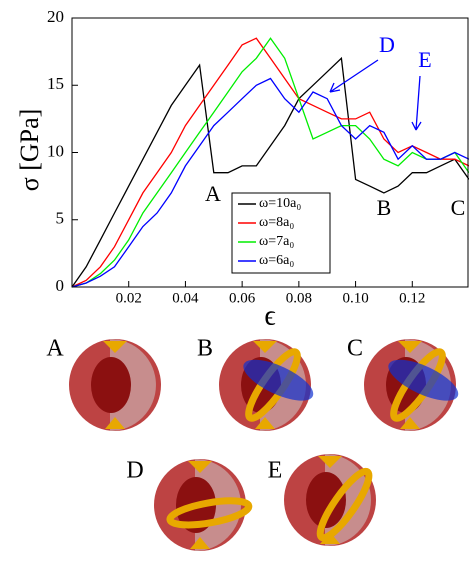 This screenshot has width=469, height=567. What do you see at coordinates (387, 44) in the screenshot?
I see `annotation: D` at bounding box center [387, 44].